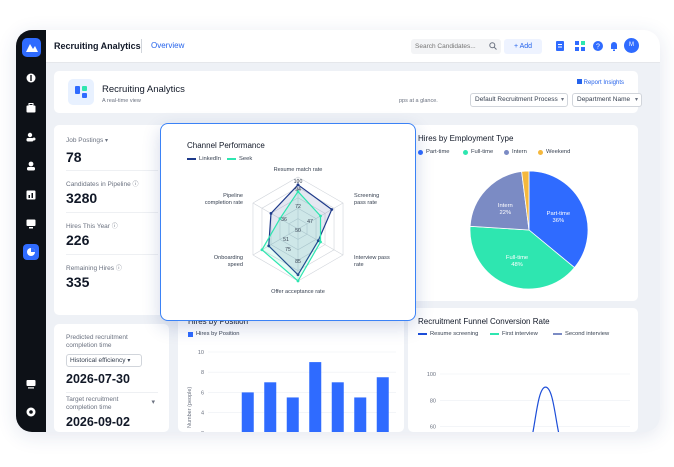  I want to click on nav-person-icon, so click(31, 166).